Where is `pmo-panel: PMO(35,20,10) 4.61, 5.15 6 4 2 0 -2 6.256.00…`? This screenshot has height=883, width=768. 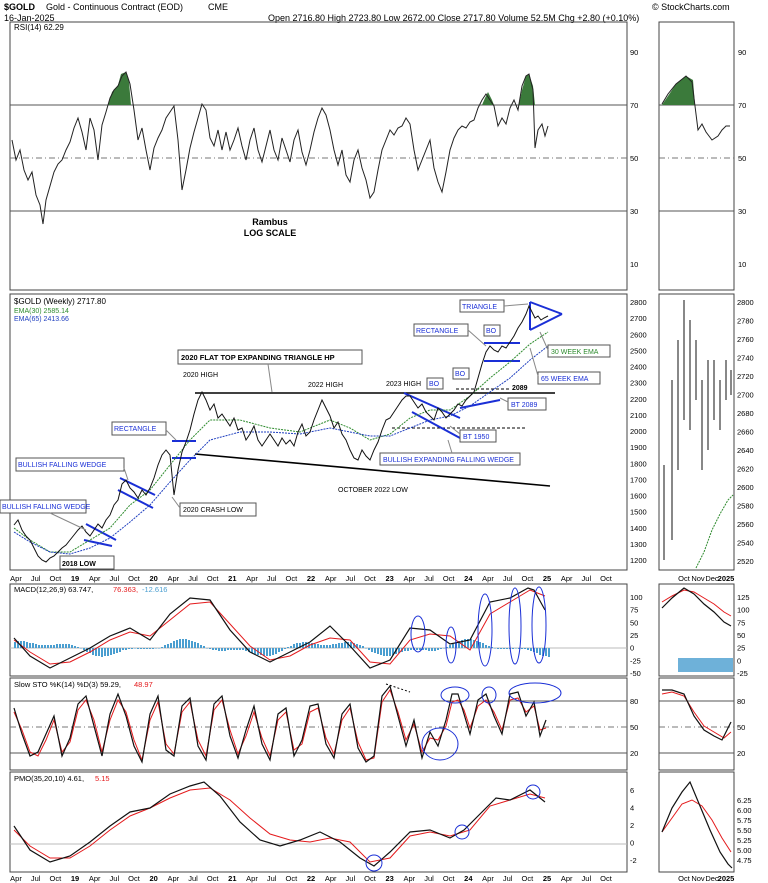
pmo-panel: PMO(35,20,10) 4.61, 5.15 6 4 2 0 -2 6.256.00… is located at coordinates (381, 823).